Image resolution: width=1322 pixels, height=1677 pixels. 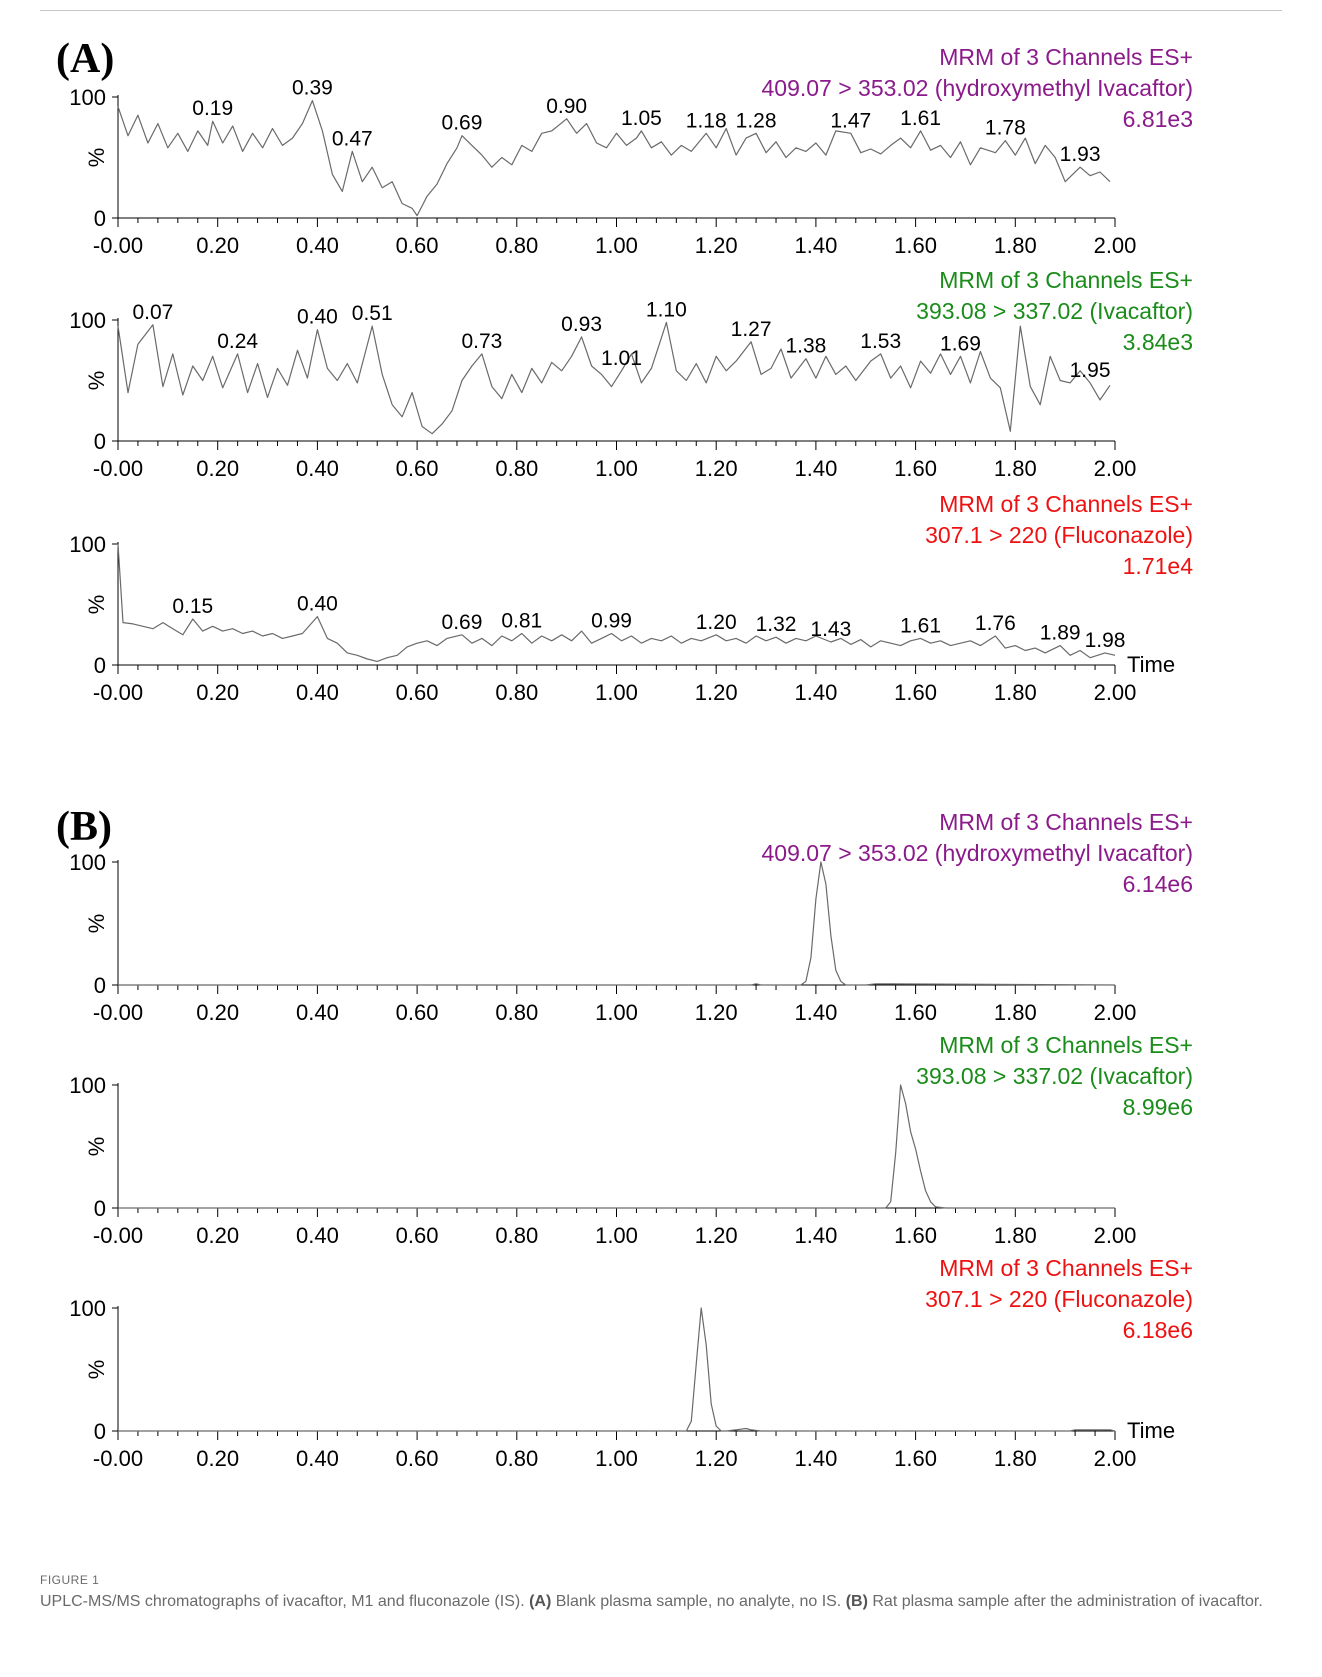 I want to click on peak-label: 1.28, so click(x=756, y=120).